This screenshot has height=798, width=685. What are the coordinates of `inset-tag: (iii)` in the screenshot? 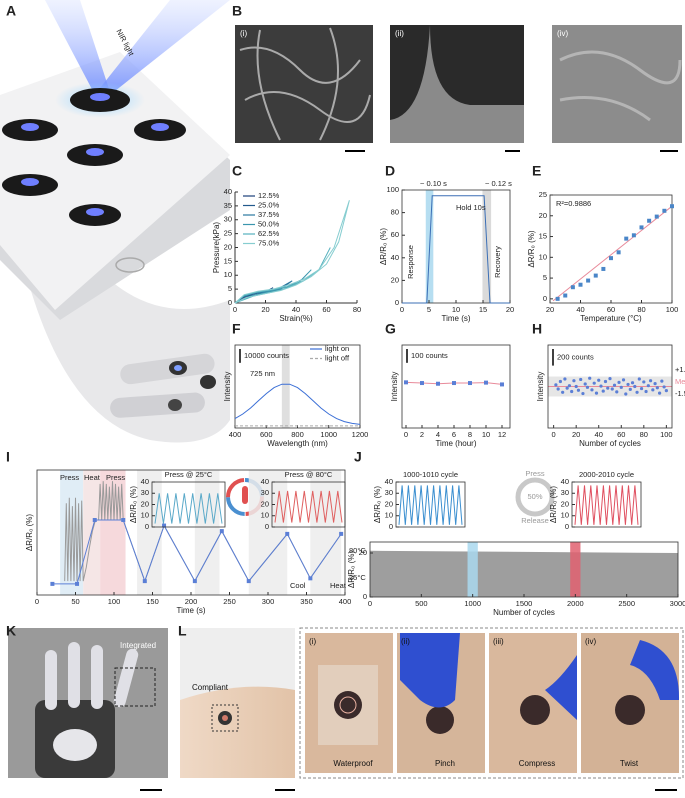 It's located at (498, 641).